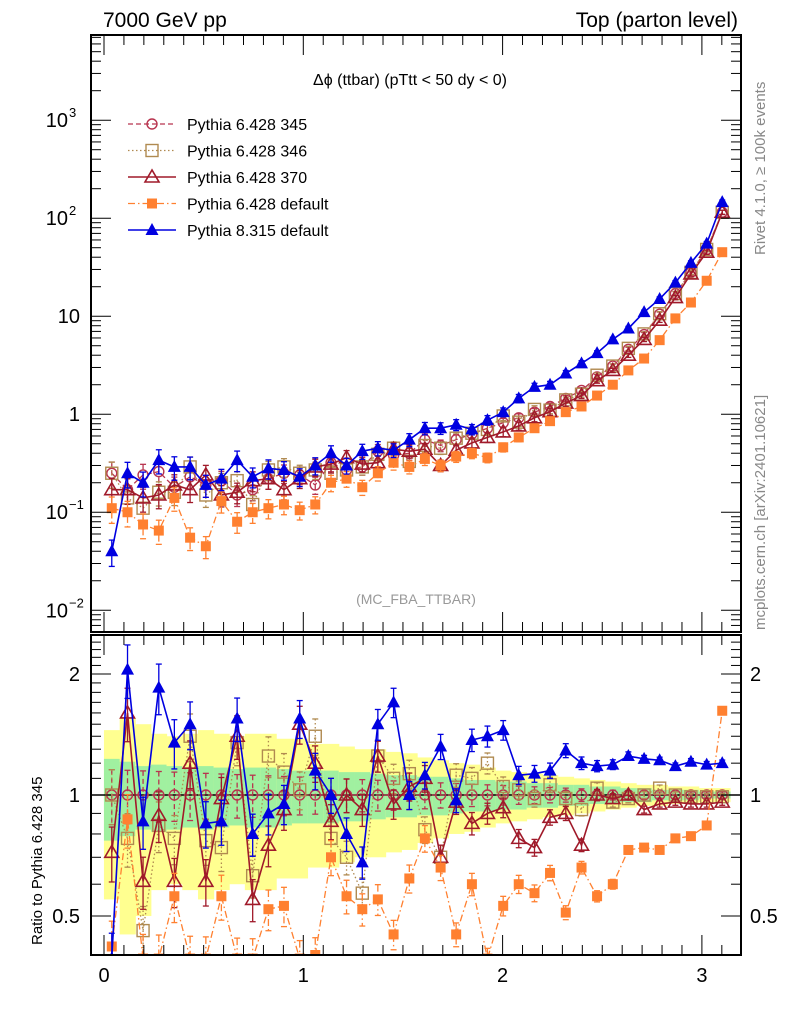  Describe the element at coordinates (657, 20) in the screenshot. I see `header-right: Top (parton level)` at that location.